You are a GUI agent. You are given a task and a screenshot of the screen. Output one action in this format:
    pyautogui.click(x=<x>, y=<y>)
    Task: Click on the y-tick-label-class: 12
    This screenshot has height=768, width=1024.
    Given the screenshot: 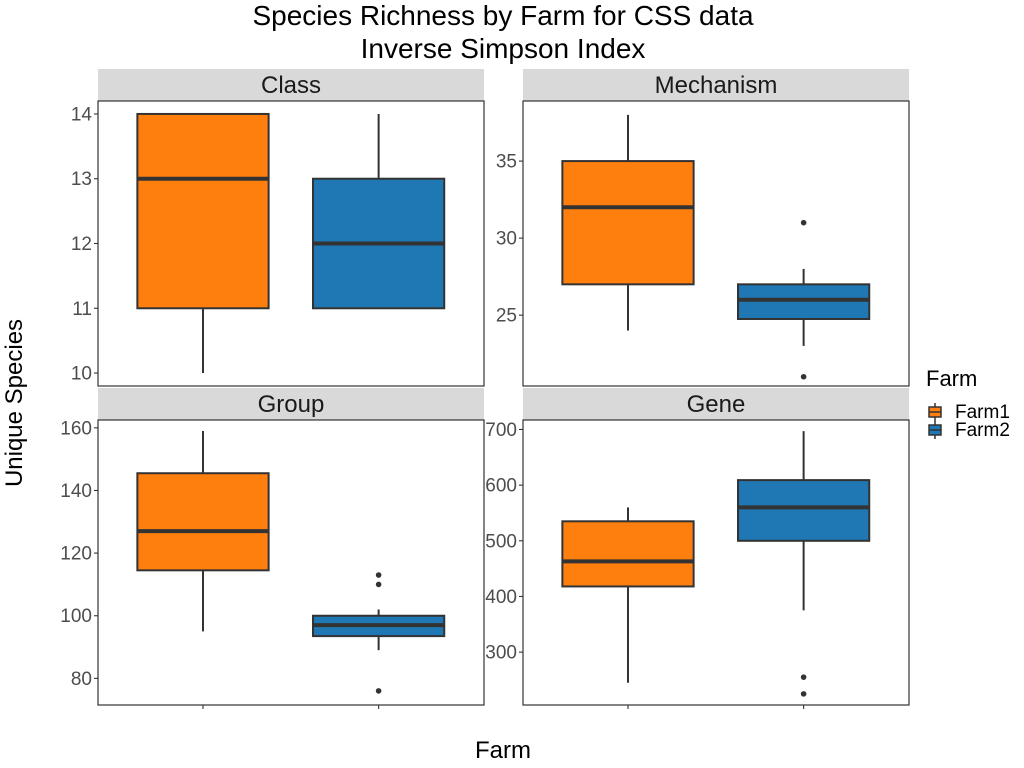 What is the action you would take?
    pyautogui.click(x=81, y=244)
    